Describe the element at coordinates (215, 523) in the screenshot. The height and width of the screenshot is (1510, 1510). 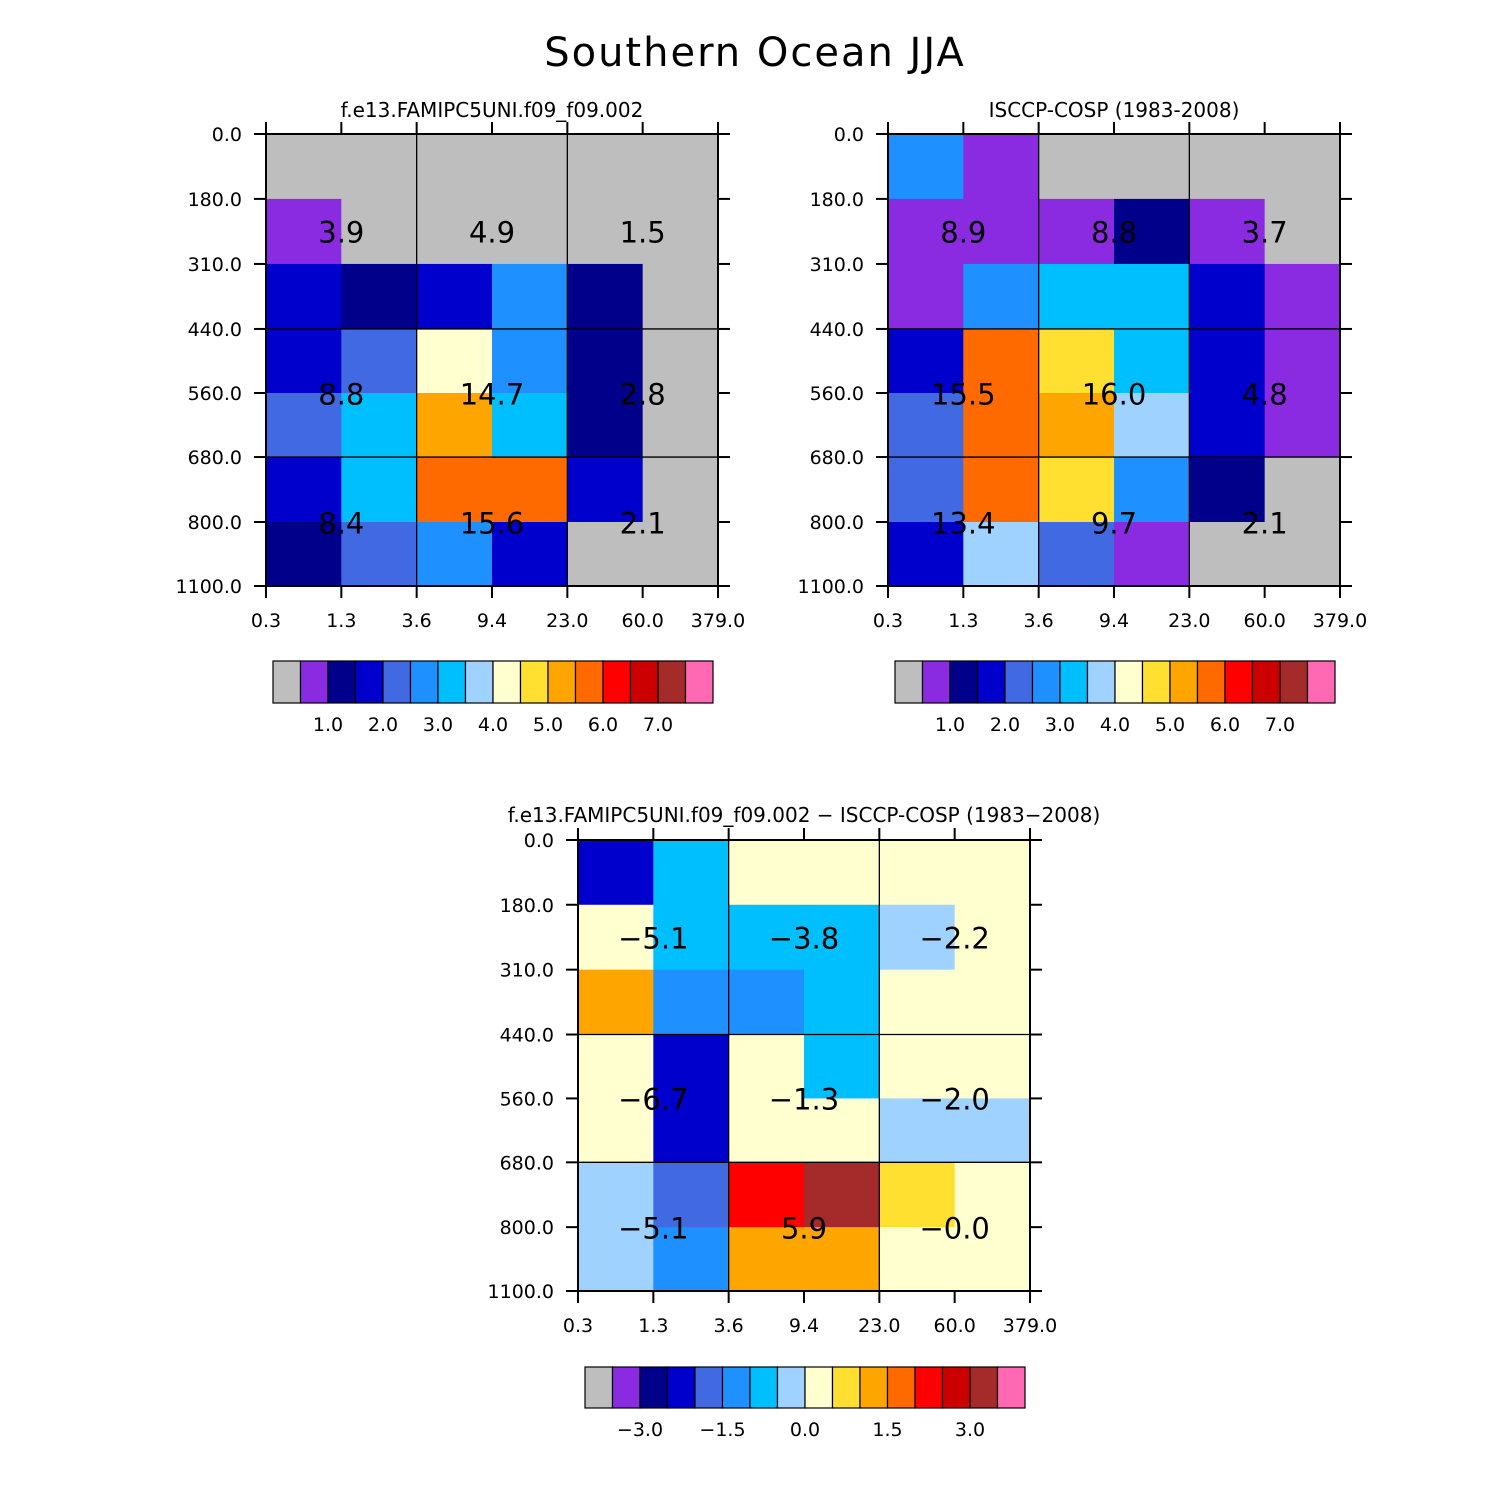
I see `y-tick-label: 800.0` at that location.